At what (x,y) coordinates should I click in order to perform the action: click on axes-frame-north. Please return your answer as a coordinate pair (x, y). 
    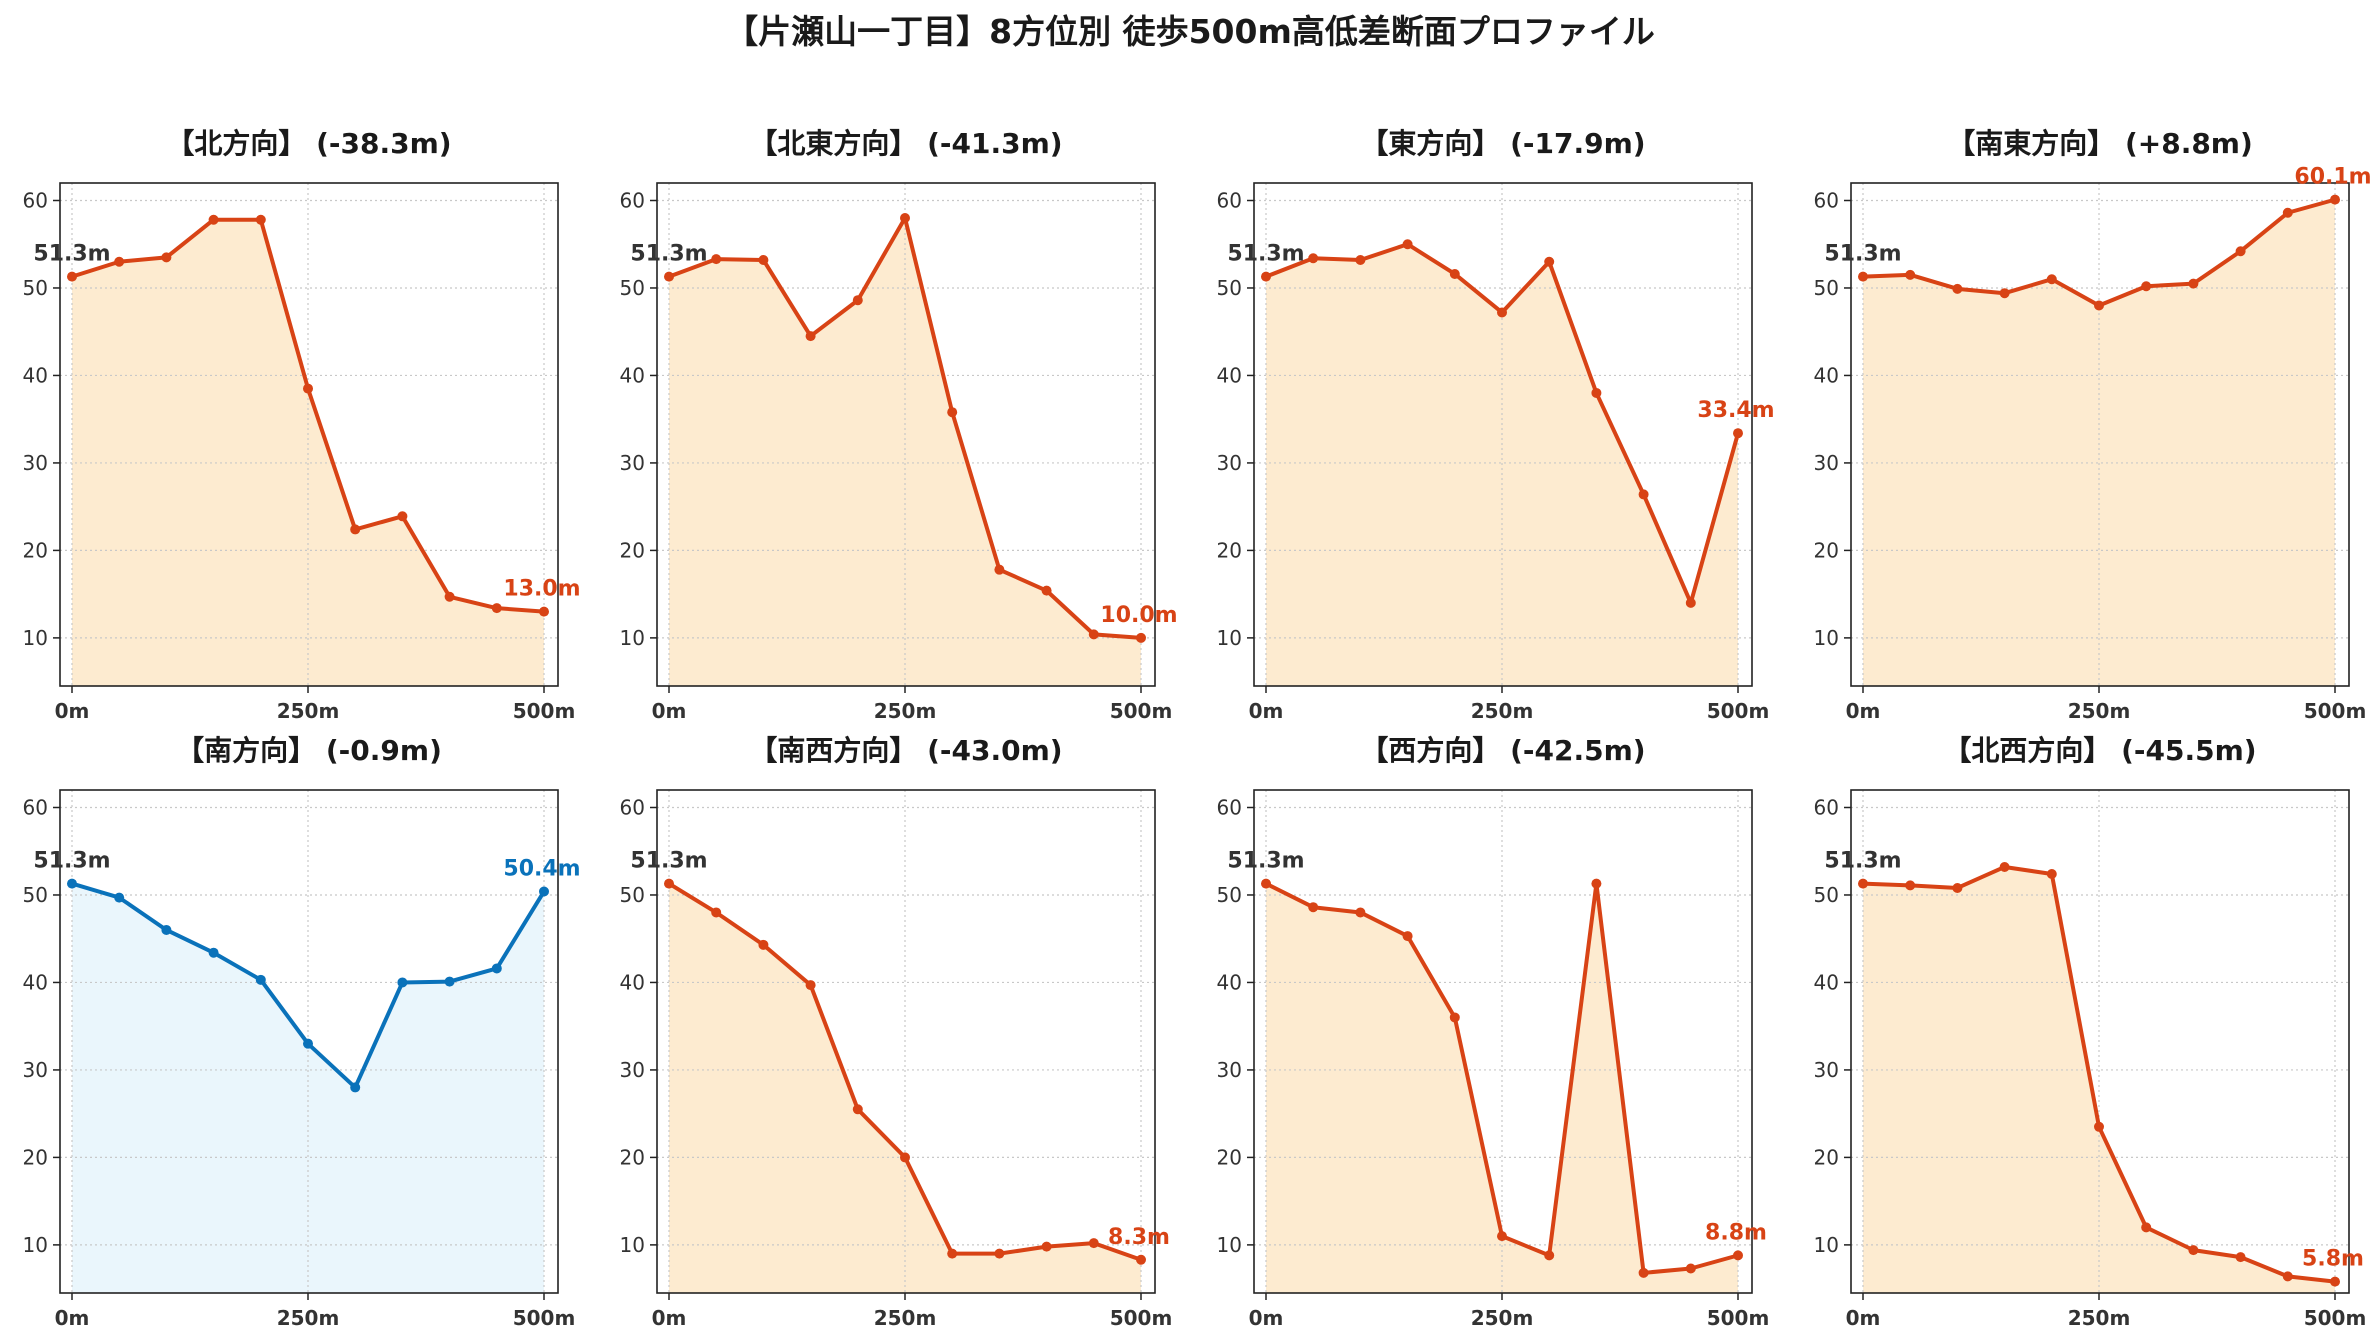
    Looking at the image, I should click on (309, 434).